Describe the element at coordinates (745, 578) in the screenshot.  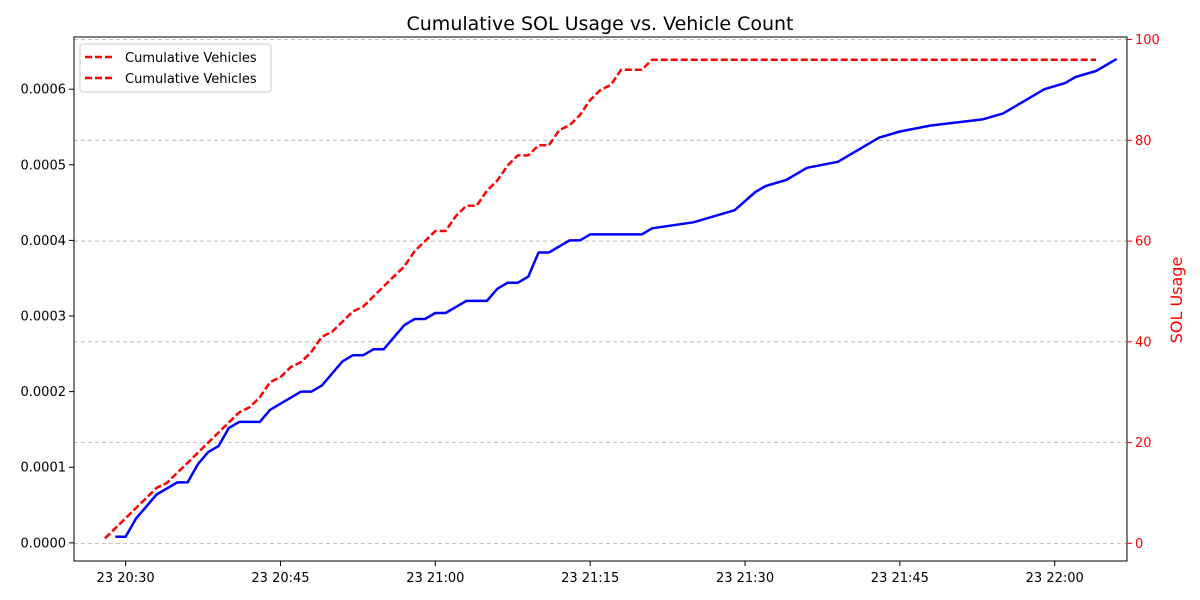
I see `x-tick-label: 23 21:30` at that location.